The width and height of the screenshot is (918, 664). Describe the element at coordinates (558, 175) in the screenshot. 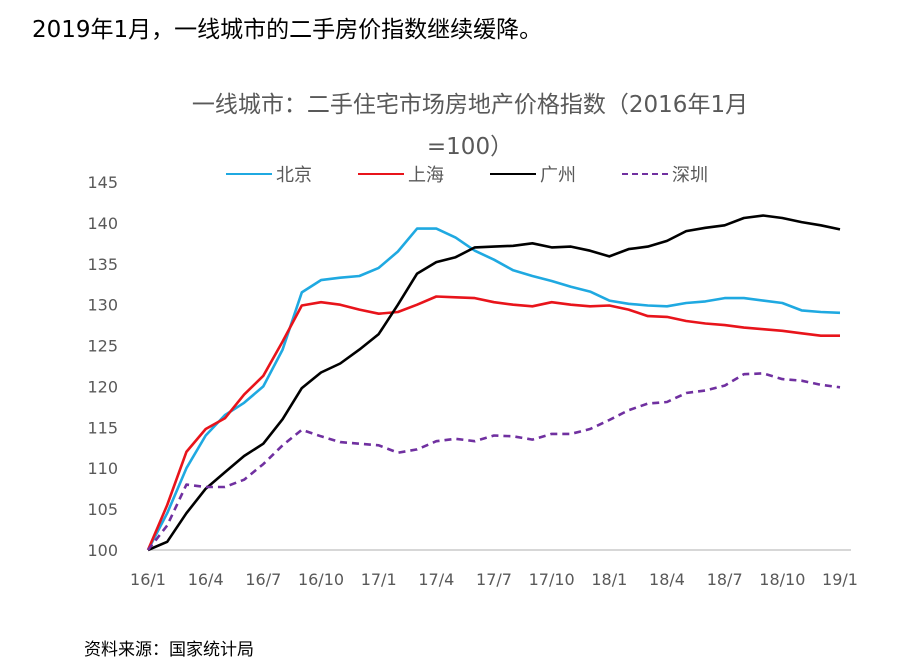

I see `legend-label: 广州` at that location.